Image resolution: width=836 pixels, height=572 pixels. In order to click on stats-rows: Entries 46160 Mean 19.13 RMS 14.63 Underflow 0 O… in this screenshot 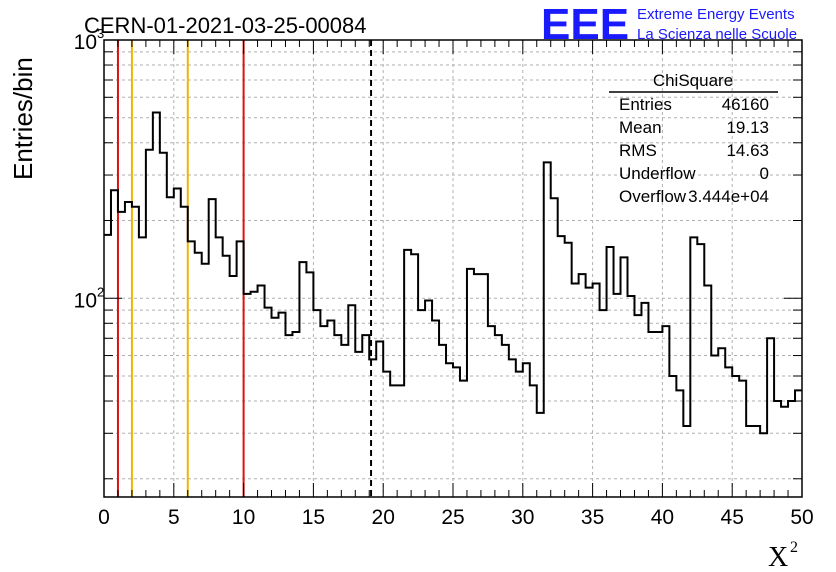, I will do `click(694, 150)`.